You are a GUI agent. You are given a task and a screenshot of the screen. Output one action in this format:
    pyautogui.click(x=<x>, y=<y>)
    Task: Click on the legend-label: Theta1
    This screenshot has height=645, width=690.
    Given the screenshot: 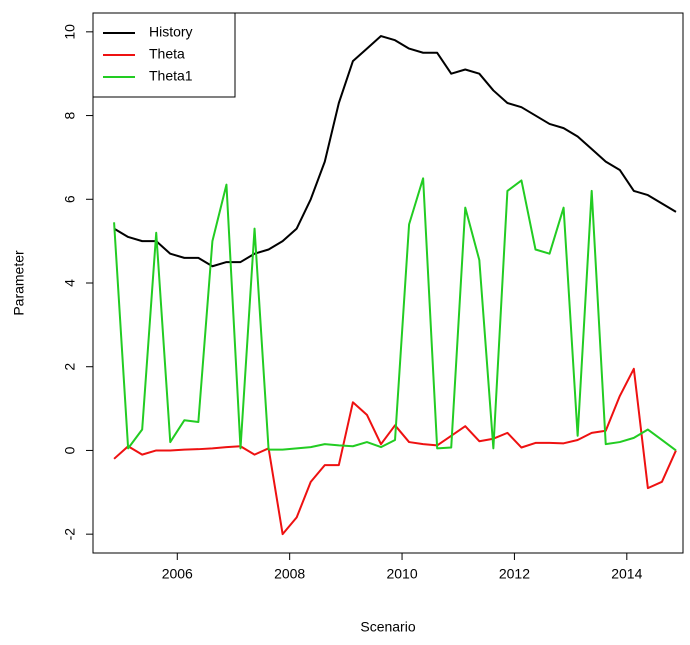 What is the action you would take?
    pyautogui.click(x=171, y=76)
    